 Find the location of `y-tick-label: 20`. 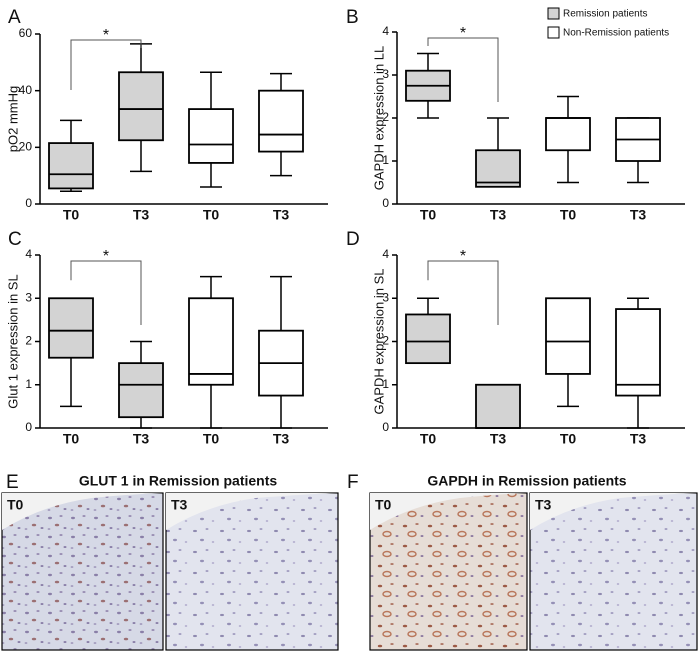

y-tick-label: 20 is located at coordinates (26, 147).